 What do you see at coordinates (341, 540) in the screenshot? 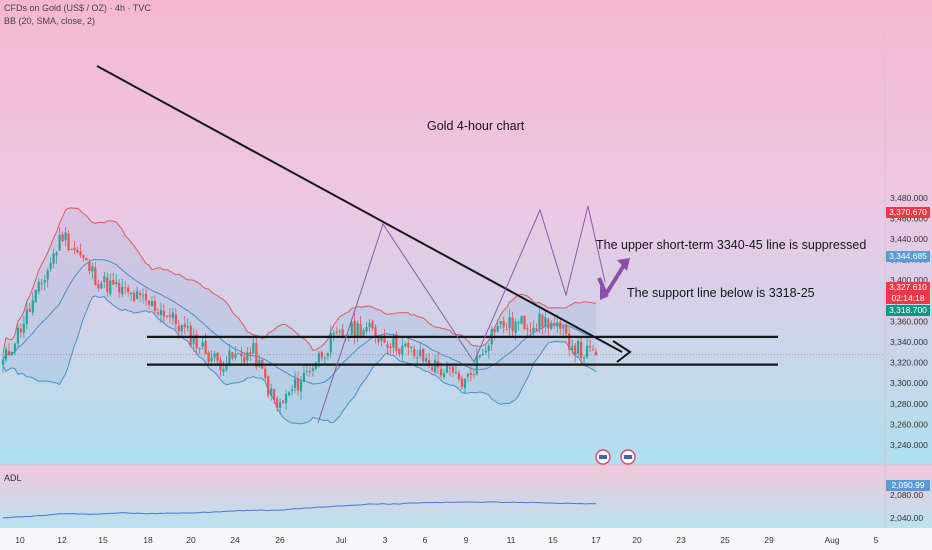
I see `time-tick-label: Jul` at bounding box center [341, 540].